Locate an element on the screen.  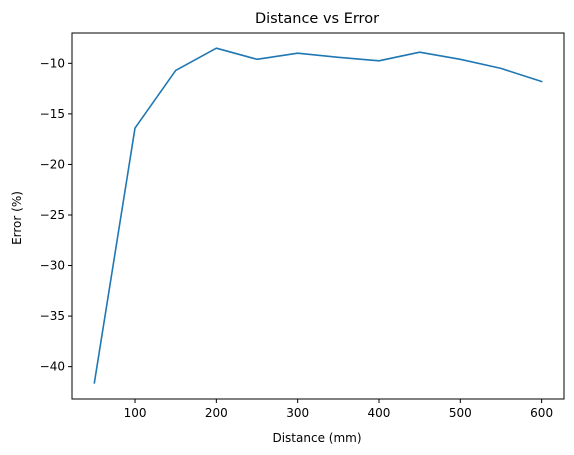
x-tick-label: 400 is located at coordinates (379, 413).